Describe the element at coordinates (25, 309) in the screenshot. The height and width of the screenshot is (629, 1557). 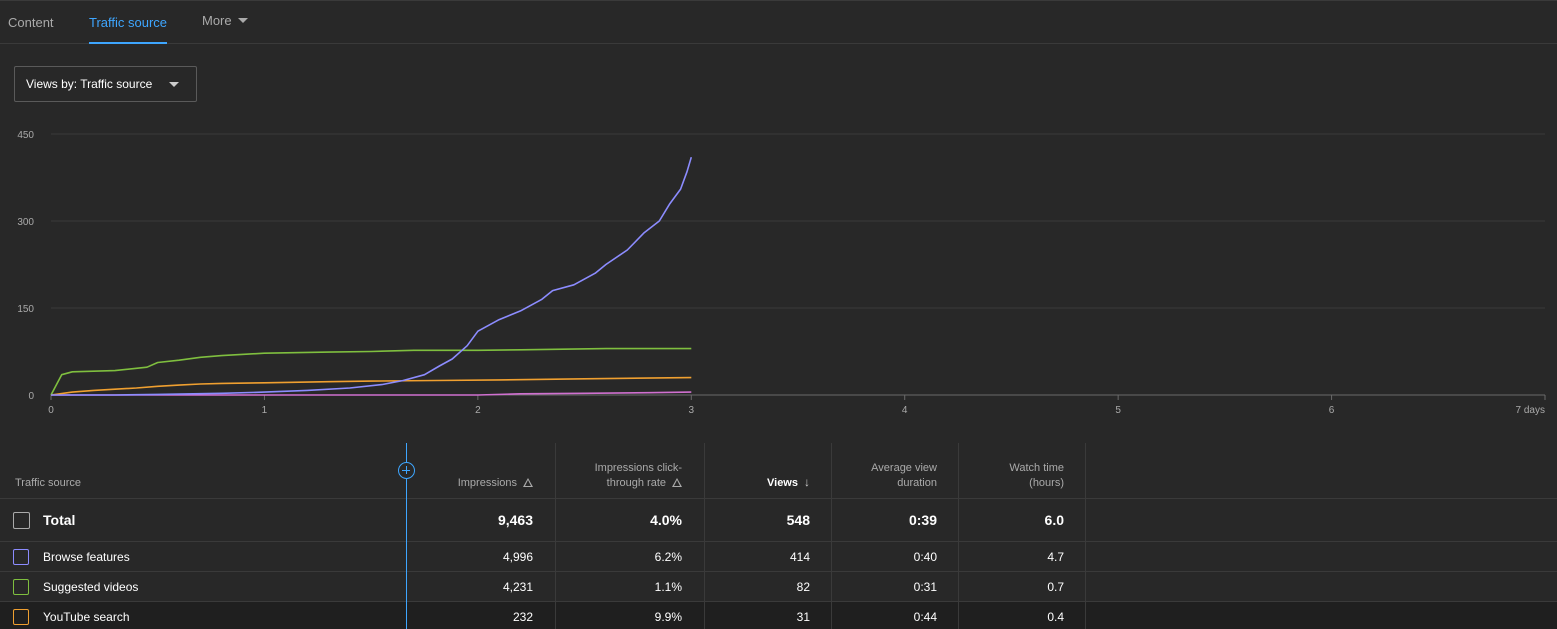
I see `y-tick-label: 150` at that location.